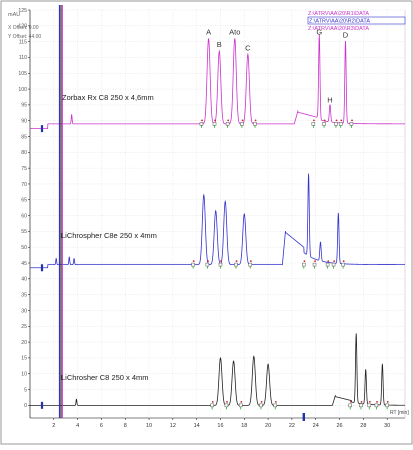 This screenshot has height=450, width=413. Describe the element at coordinates (77, 426) in the screenshot. I see `x-tick-label: 4` at that location.